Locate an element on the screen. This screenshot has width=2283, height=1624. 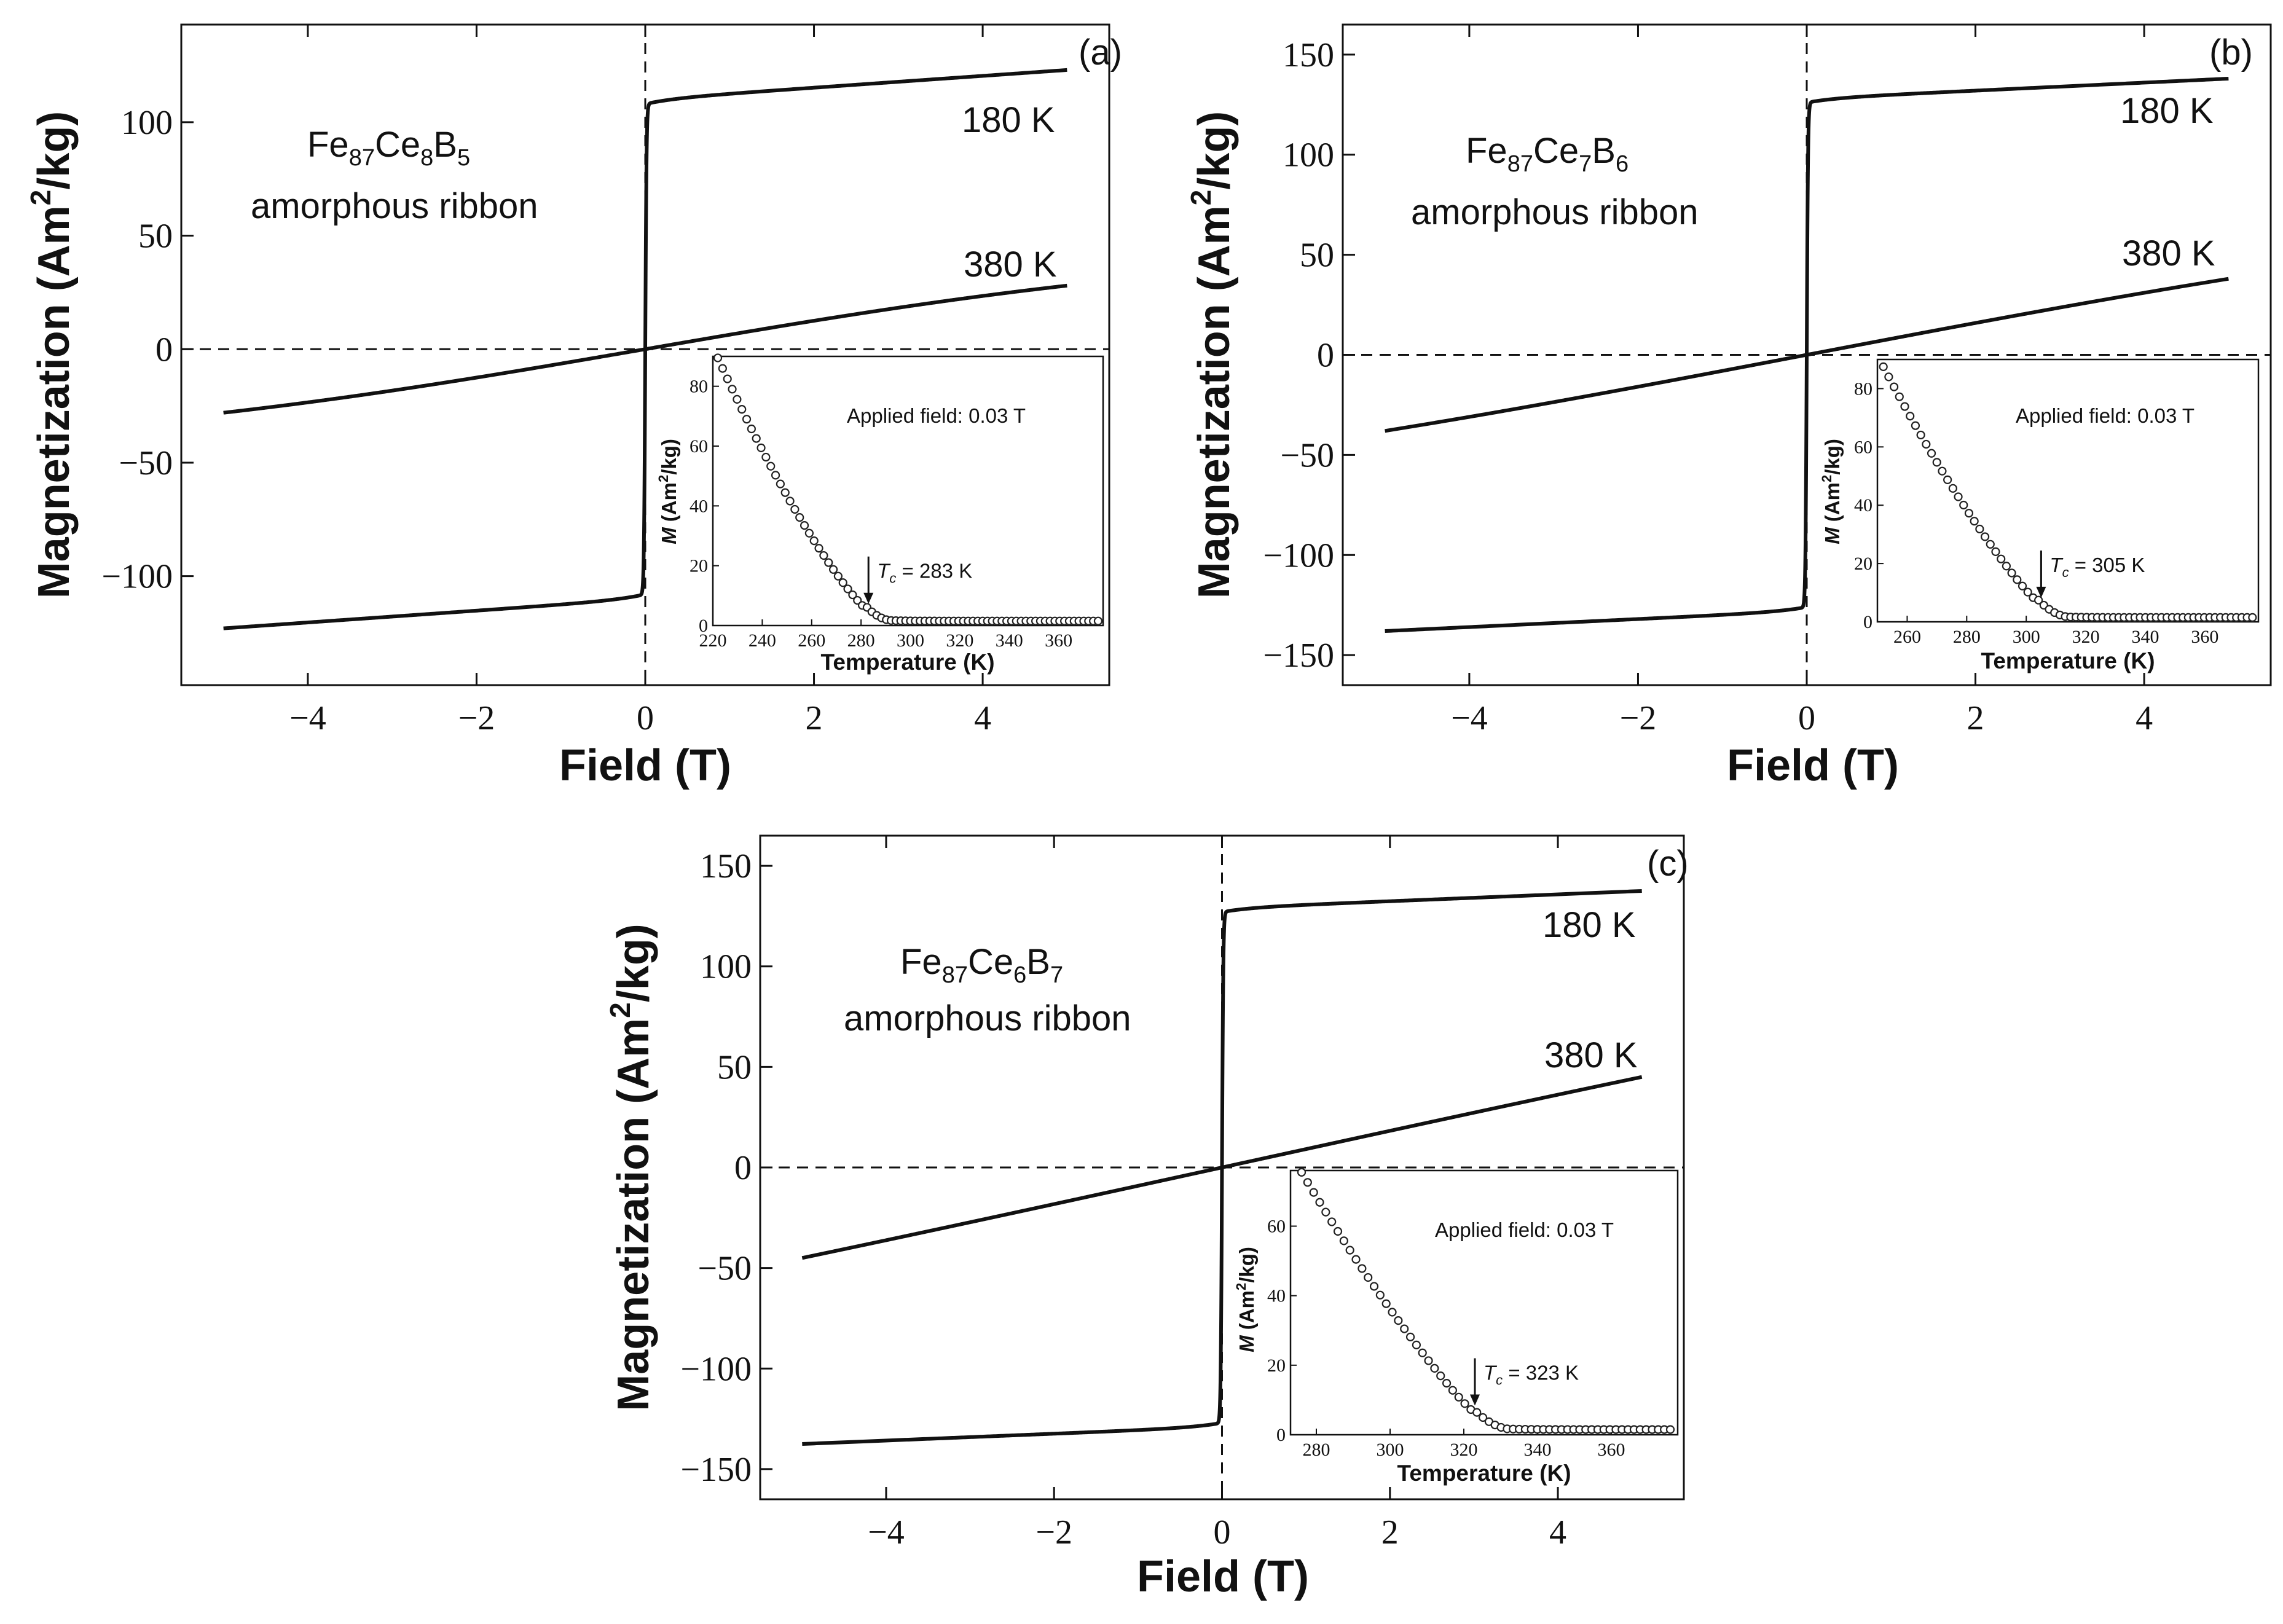
panel-c-x-ticks: −4 −2 0 2 4 is located at coordinates (1217, 1194).